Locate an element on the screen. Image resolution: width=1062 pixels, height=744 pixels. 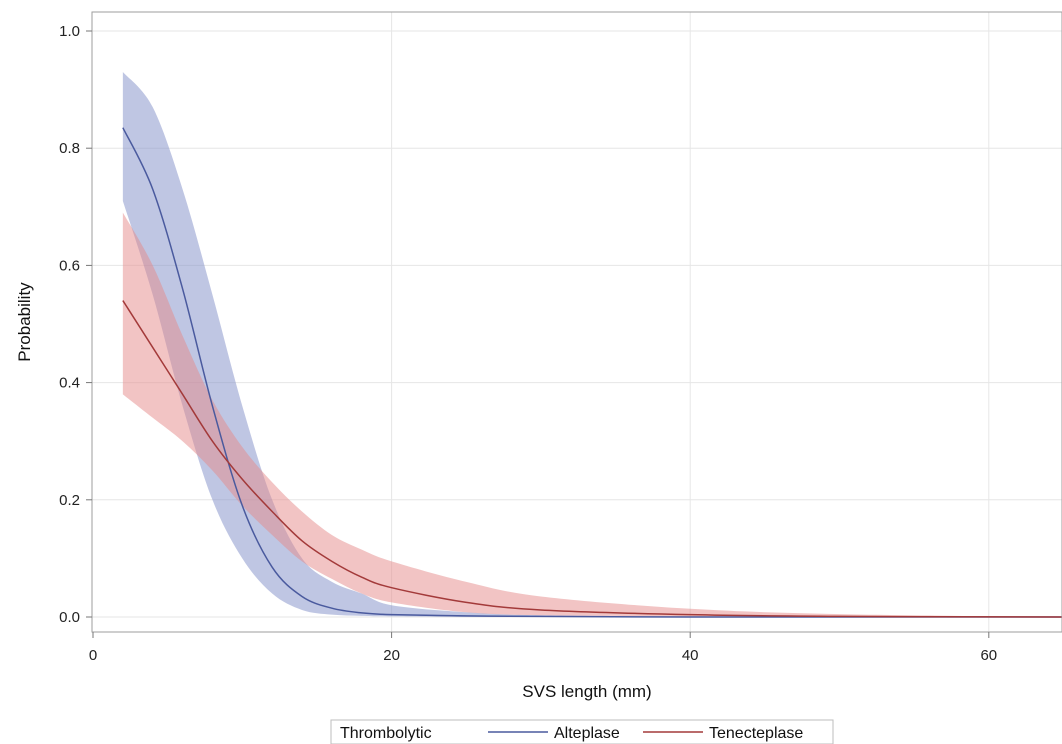
legend-label-alteplase: Alteplase is located at coordinates (587, 733).